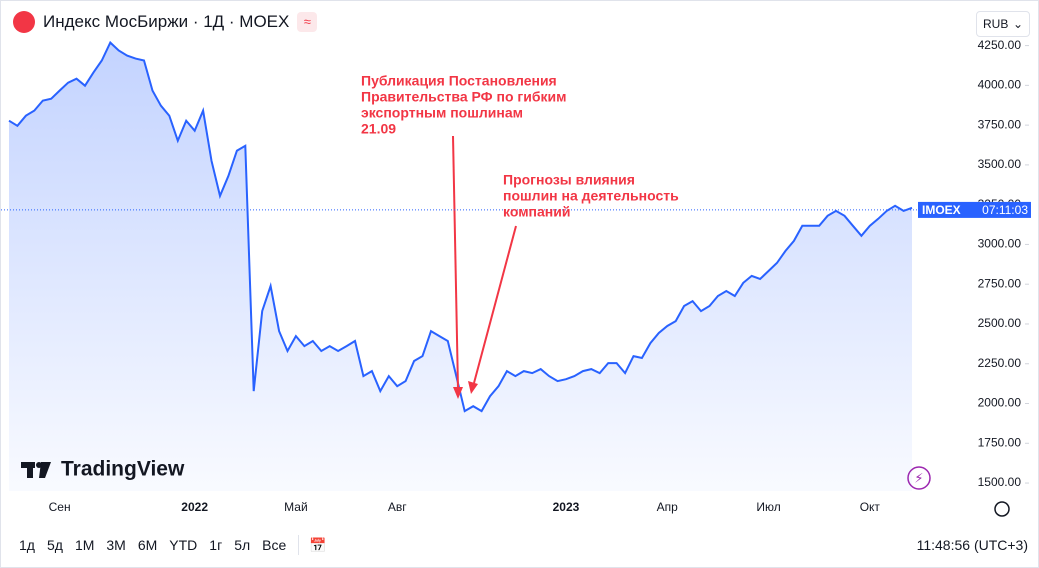 This screenshot has width=1039, height=568. Describe the element at coordinates (147, 545) in the screenshot. I see `range-button: 6М` at that location.